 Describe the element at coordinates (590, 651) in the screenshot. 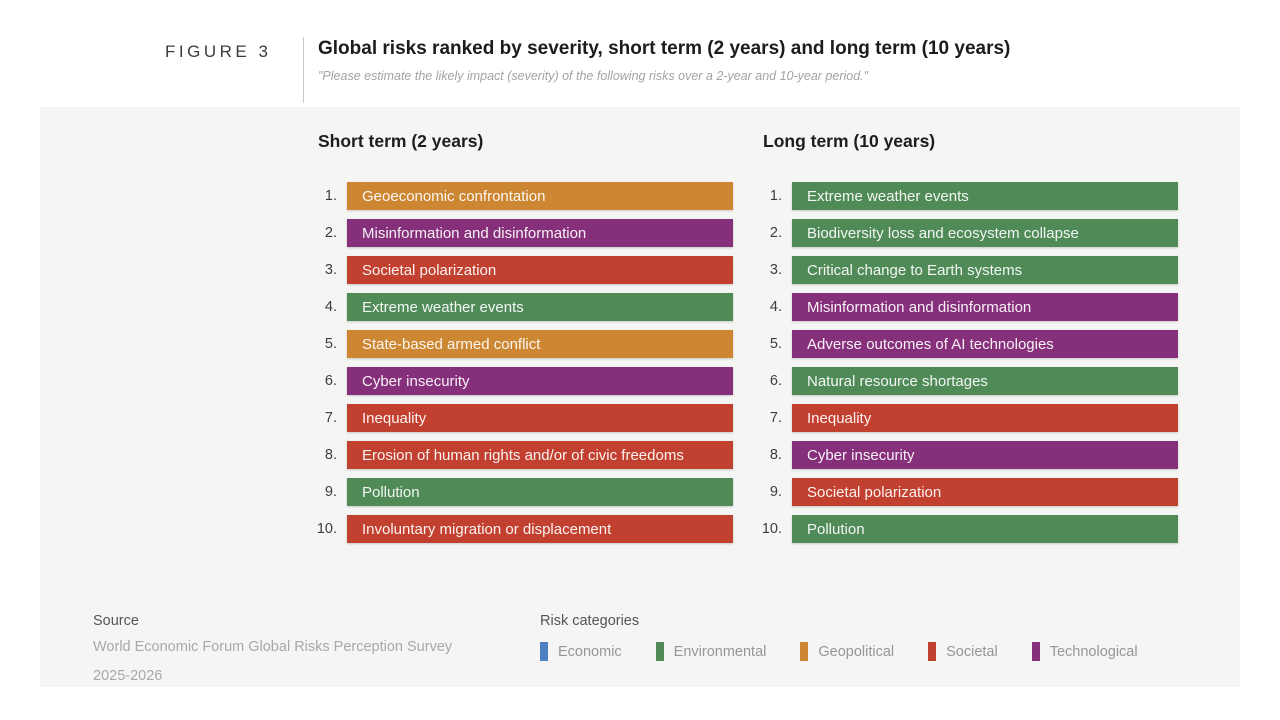

I see `legend-label: Economic` at that location.